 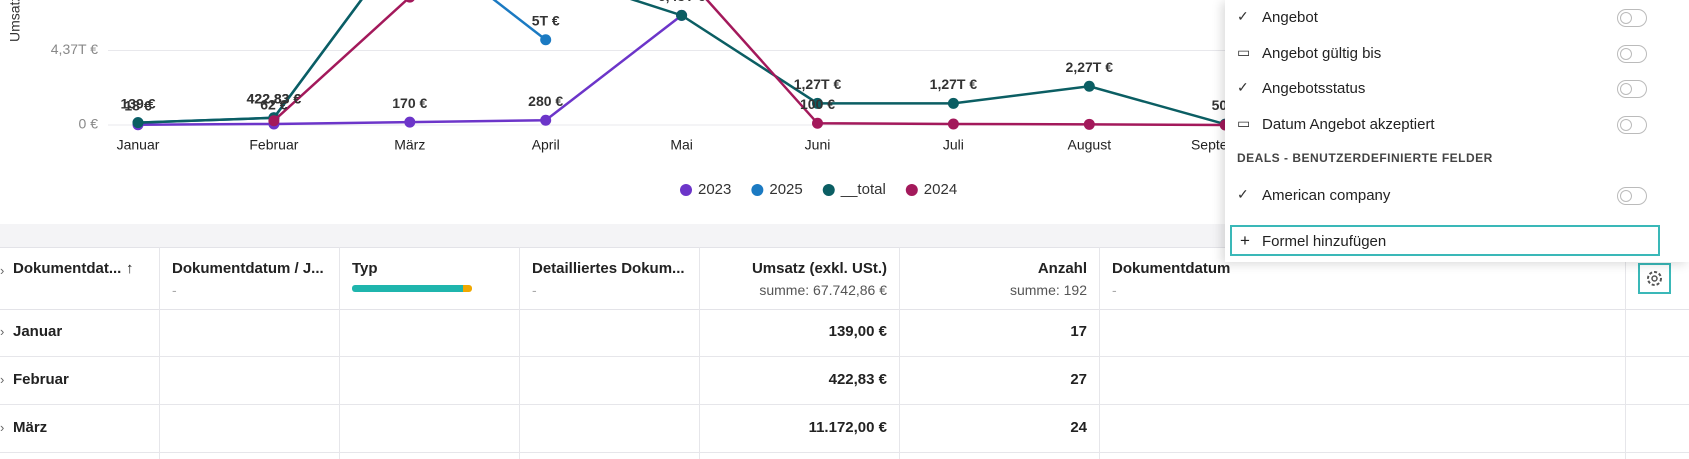 What do you see at coordinates (273, 145) in the screenshot?
I see `x-tick-label: Februar` at bounding box center [273, 145].